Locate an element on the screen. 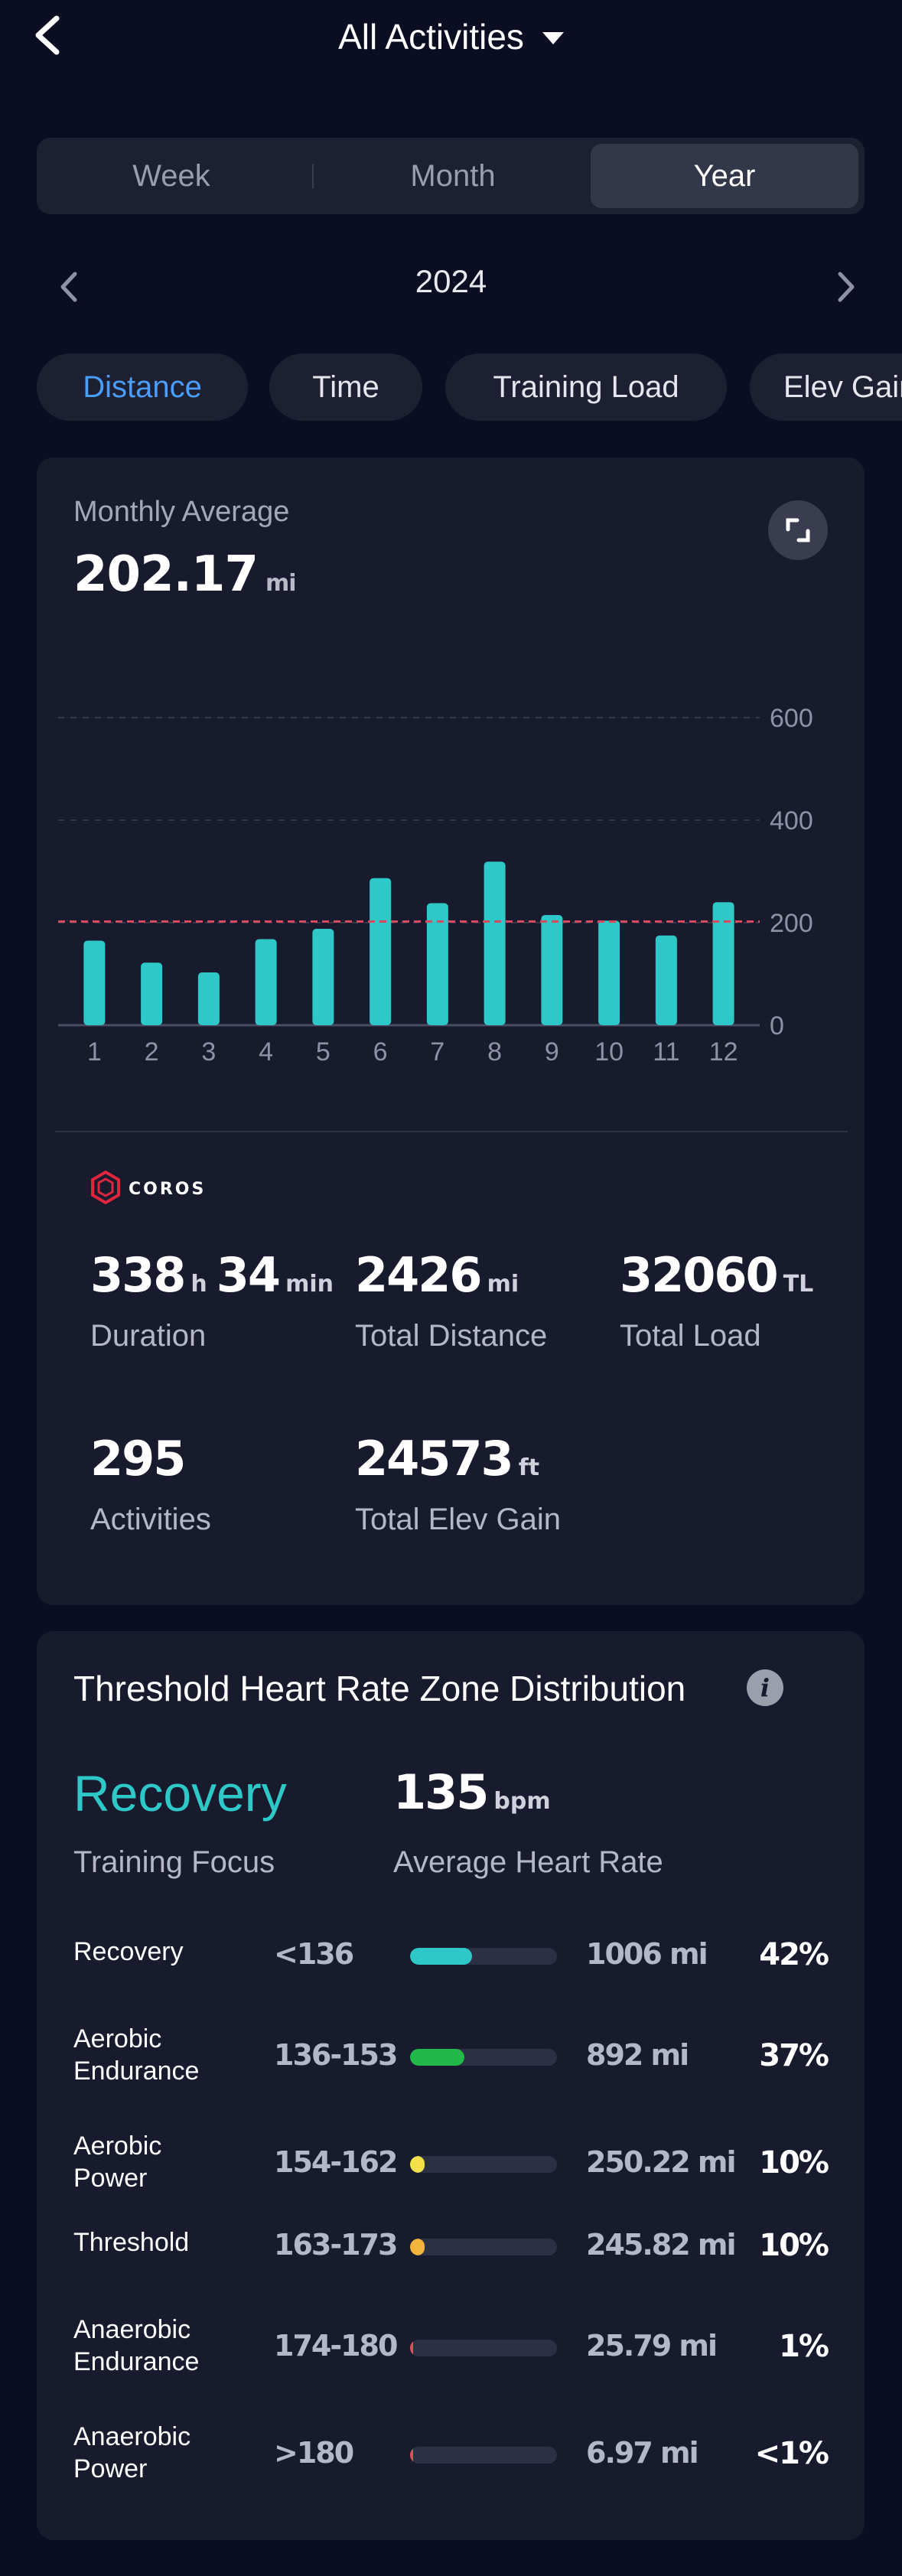 The image size is (902, 2576). tab-year: Year is located at coordinates (724, 176).